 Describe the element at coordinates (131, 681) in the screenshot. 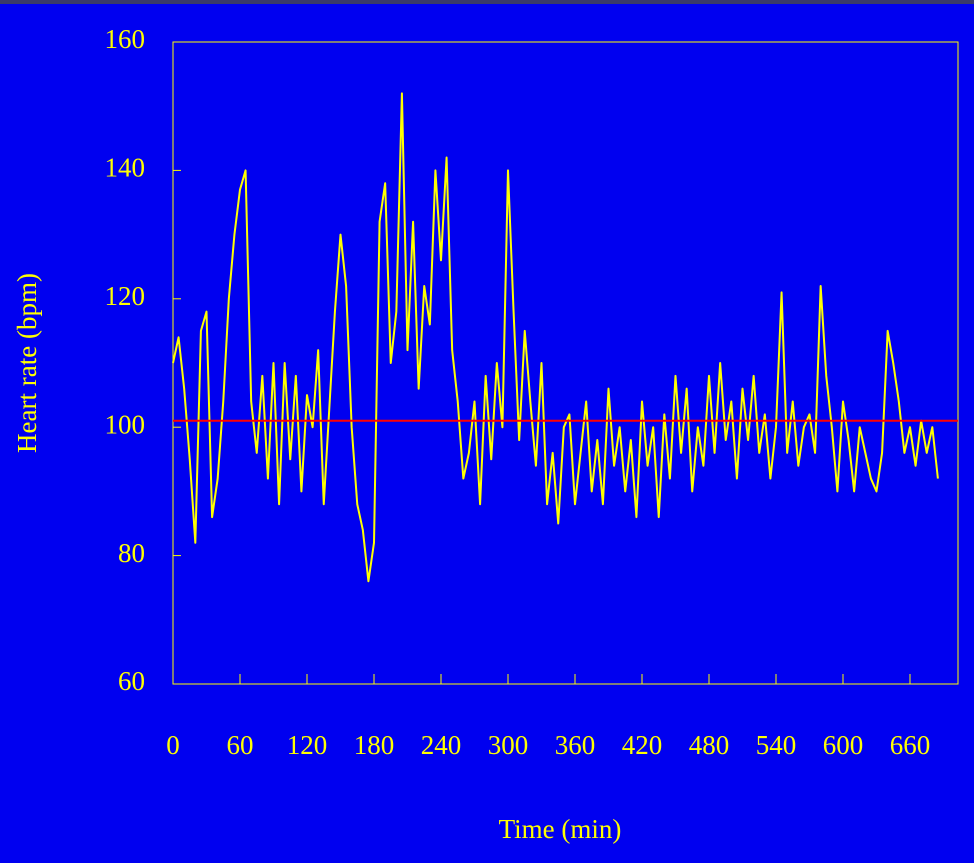

I see `y-tick-label: 60` at that location.